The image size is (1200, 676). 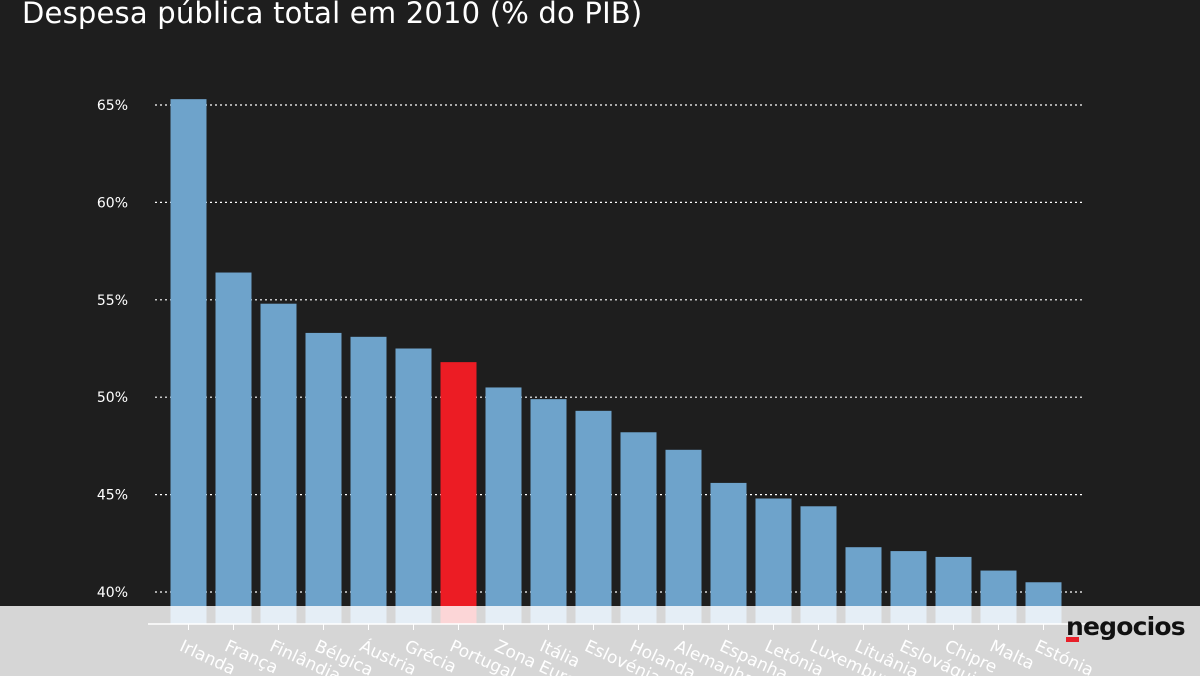 I want to click on y-tick-label: 50%, so click(x=112, y=398).